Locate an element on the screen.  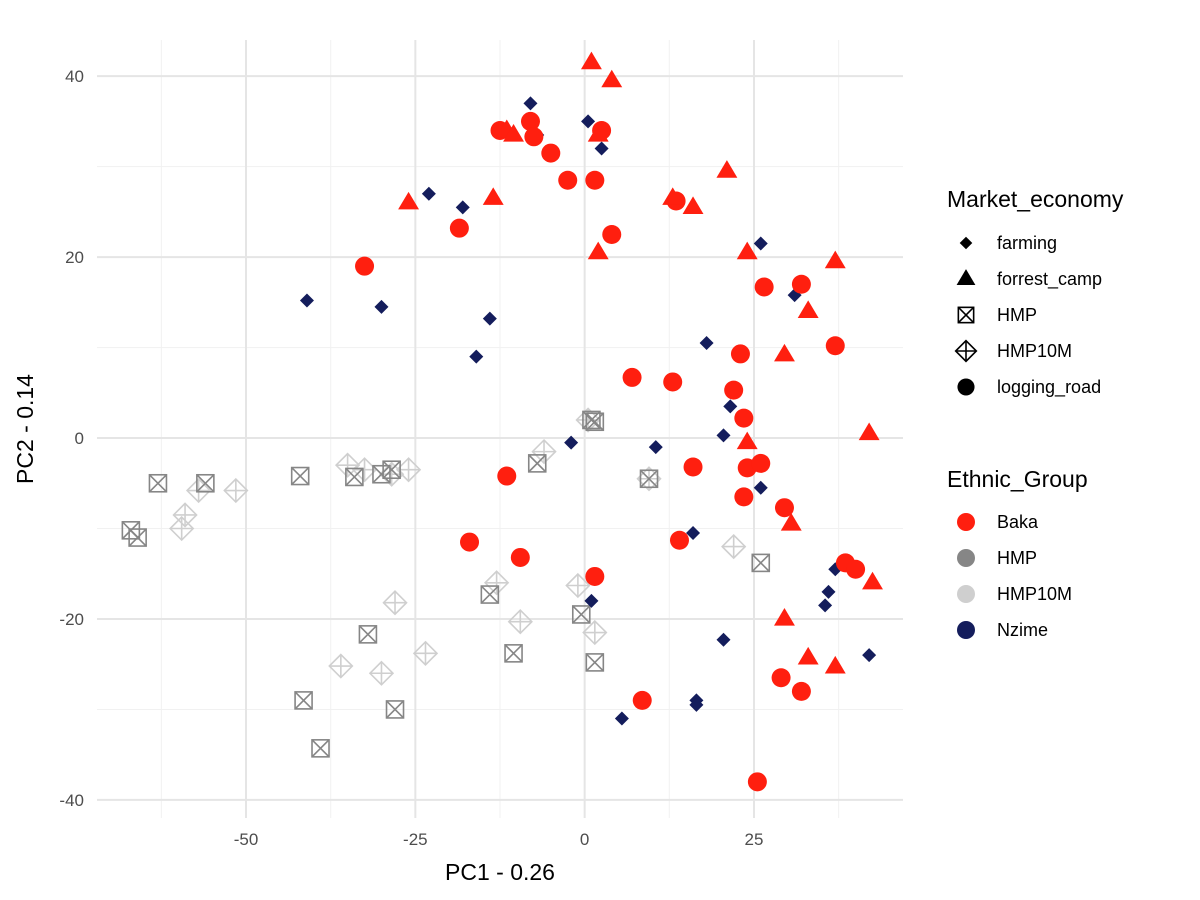
legend-shape-hmp10m is located at coordinates (966, 351).